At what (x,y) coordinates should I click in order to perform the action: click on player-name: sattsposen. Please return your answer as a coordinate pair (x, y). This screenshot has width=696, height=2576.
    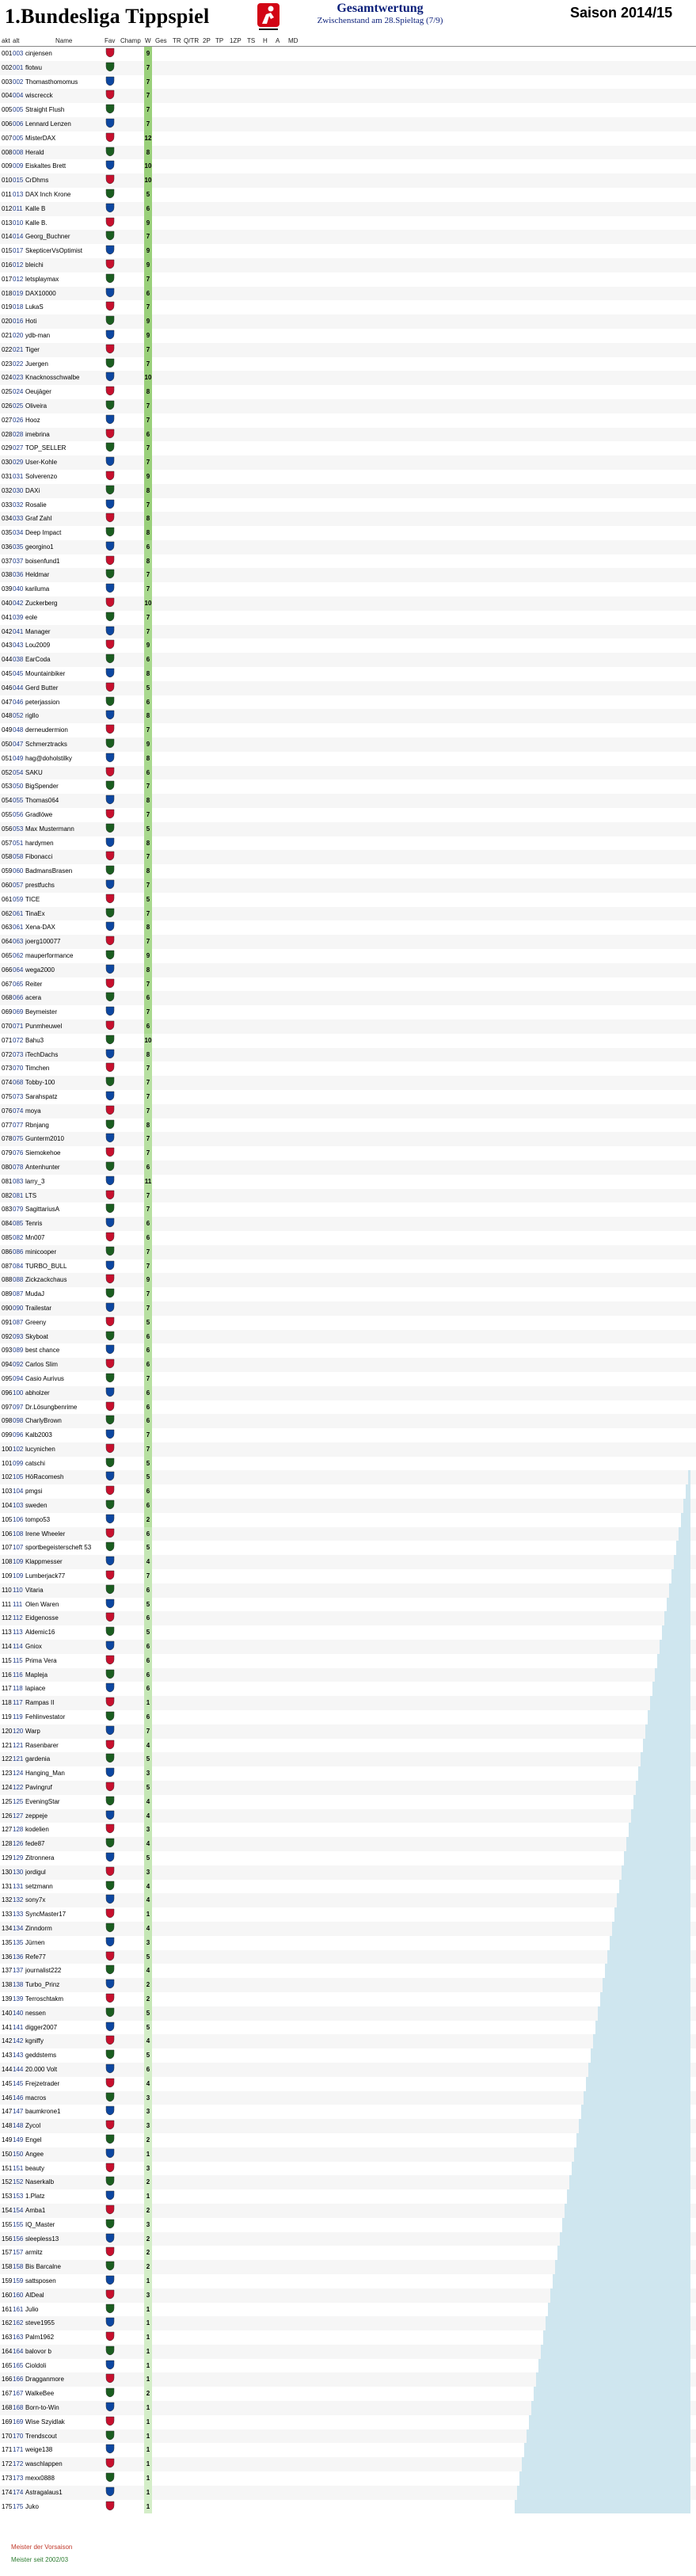
    Looking at the image, I should click on (41, 2280).